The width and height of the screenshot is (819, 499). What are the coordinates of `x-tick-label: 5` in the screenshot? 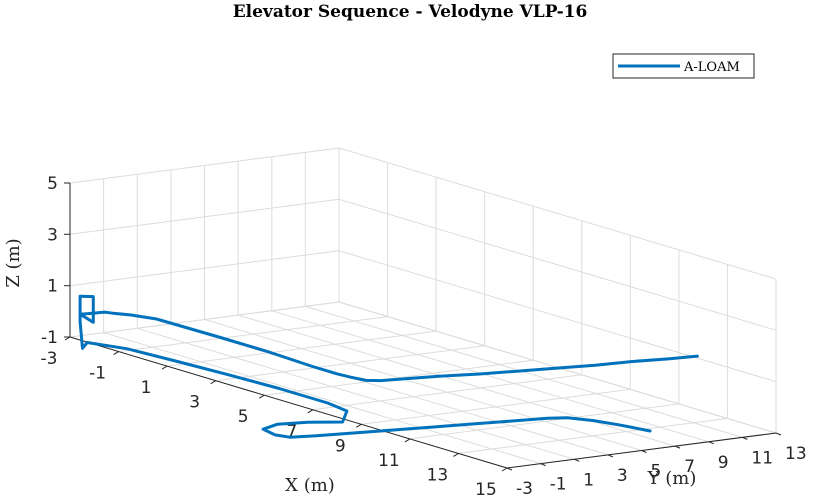 It's located at (243, 417).